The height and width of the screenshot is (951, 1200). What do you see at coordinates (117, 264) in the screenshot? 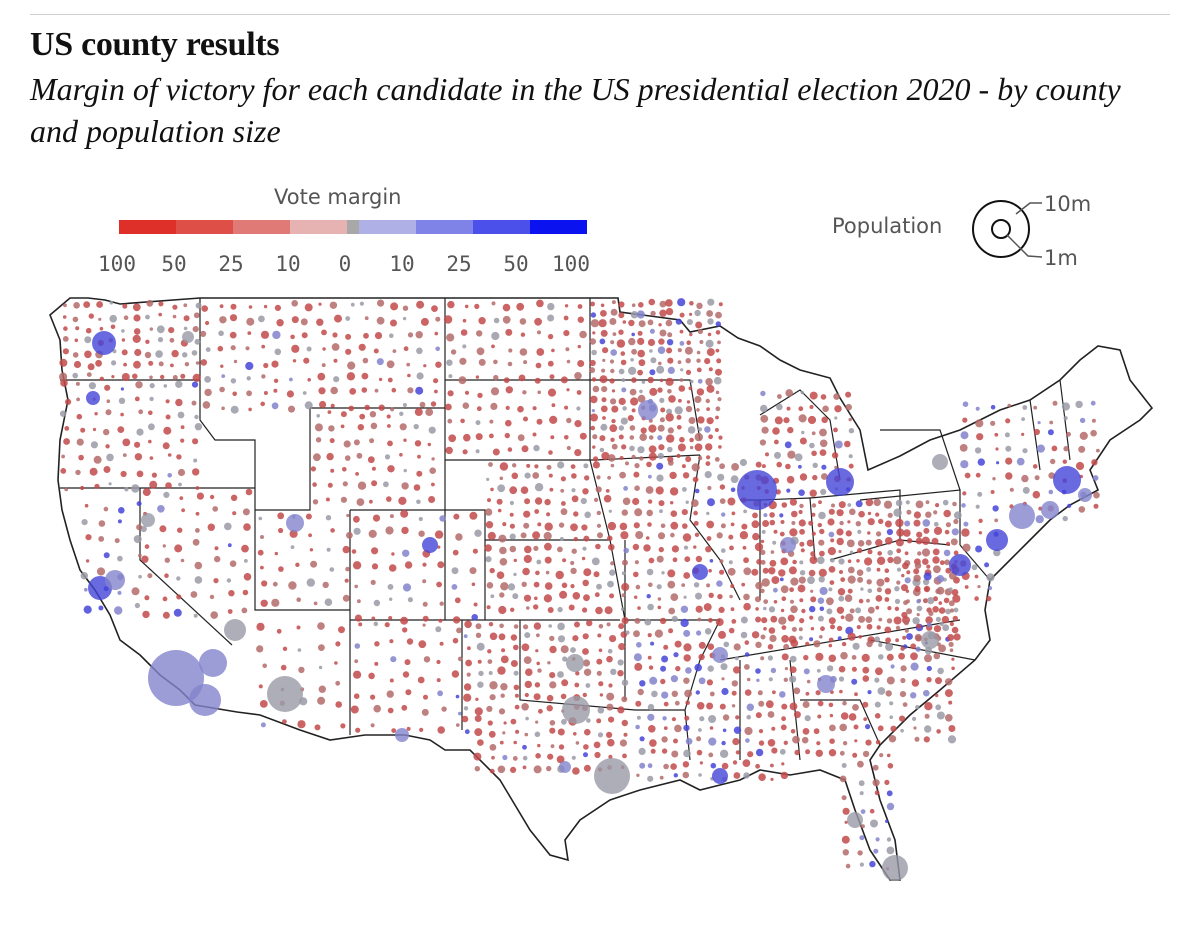
I see `tick-label: 100` at bounding box center [117, 264].